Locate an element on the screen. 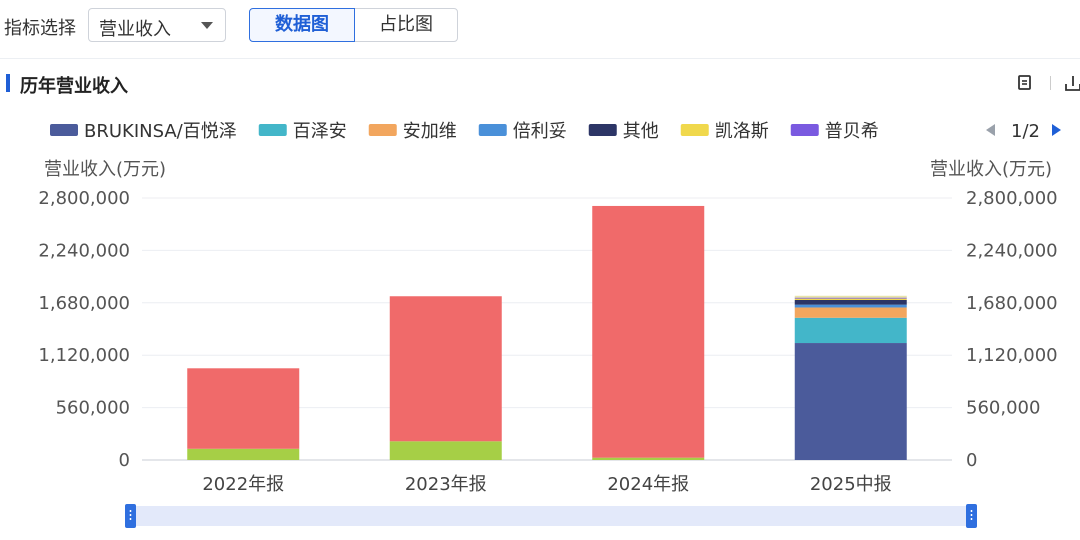 The image size is (1080, 540). y-tick-right-4: 2,240,000 is located at coordinates (1012, 250).